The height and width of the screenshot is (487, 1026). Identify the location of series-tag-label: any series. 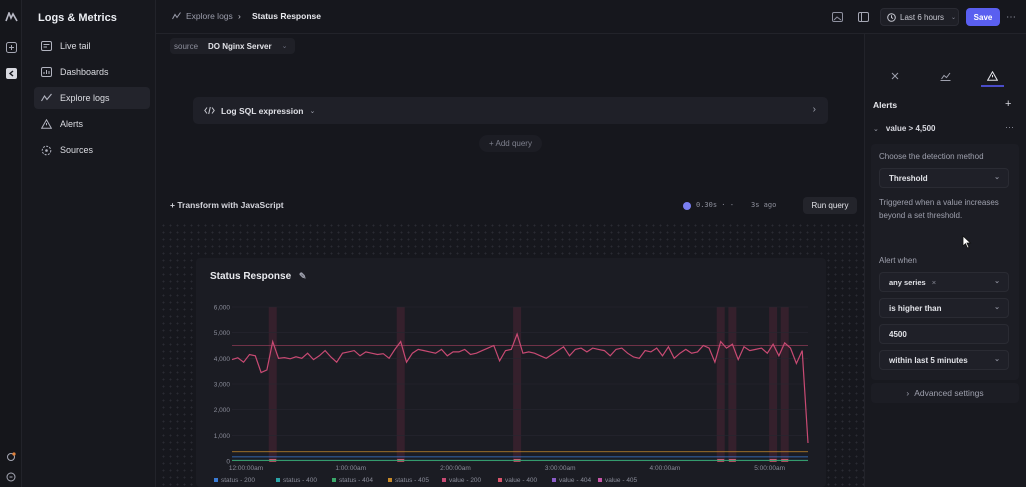
(907, 282).